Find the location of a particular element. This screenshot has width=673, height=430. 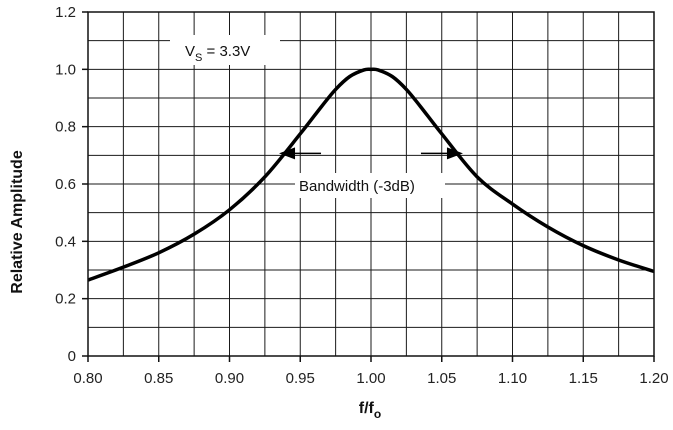

y-tick-label: 0.8 is located at coordinates (65, 127).